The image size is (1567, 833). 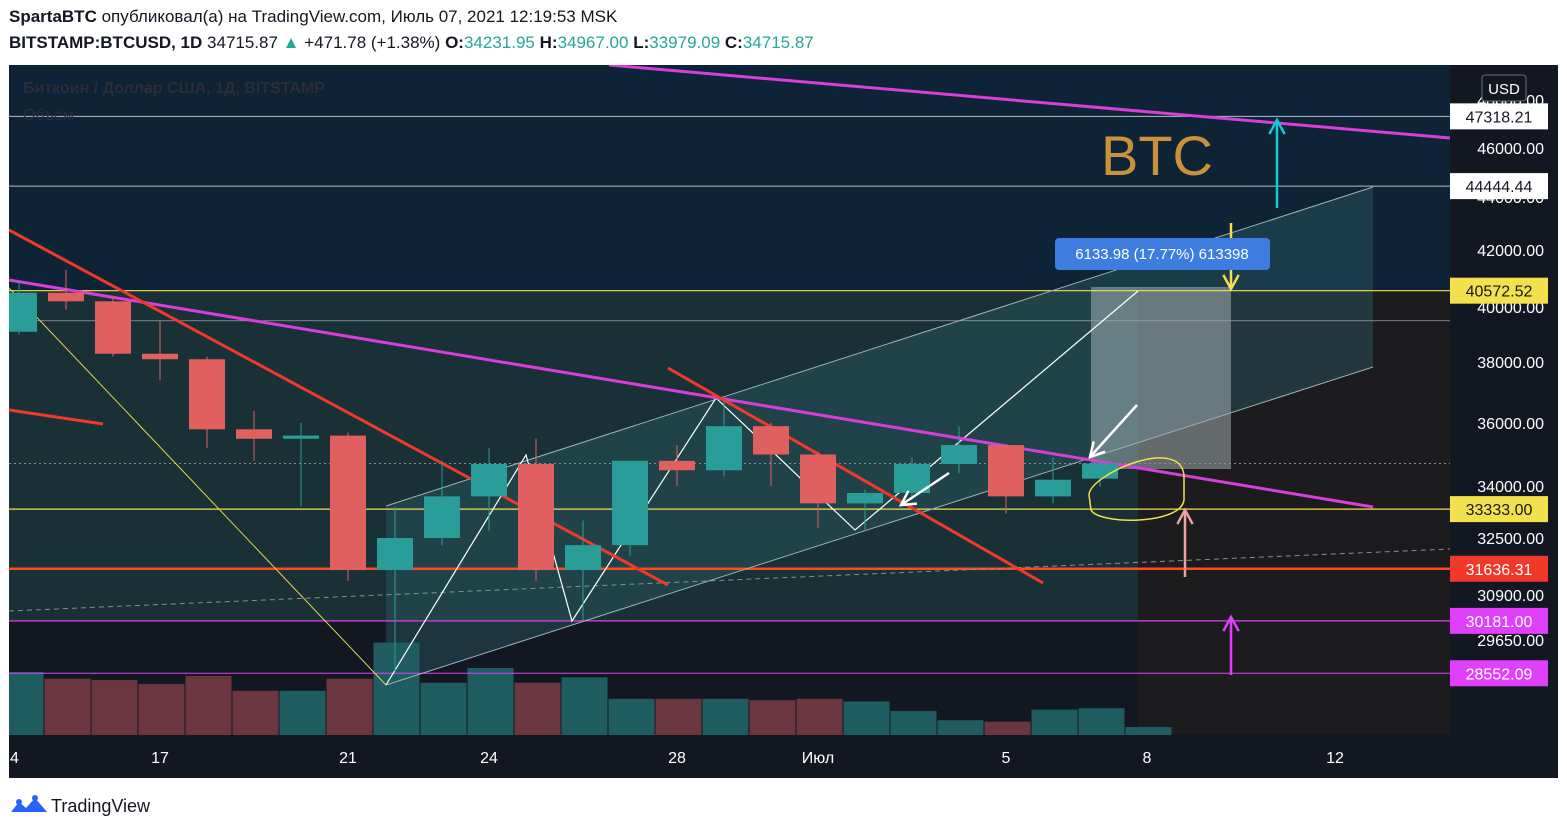 What do you see at coordinates (1499, 187) in the screenshot?
I see `price-label: 44444.44` at bounding box center [1499, 187].